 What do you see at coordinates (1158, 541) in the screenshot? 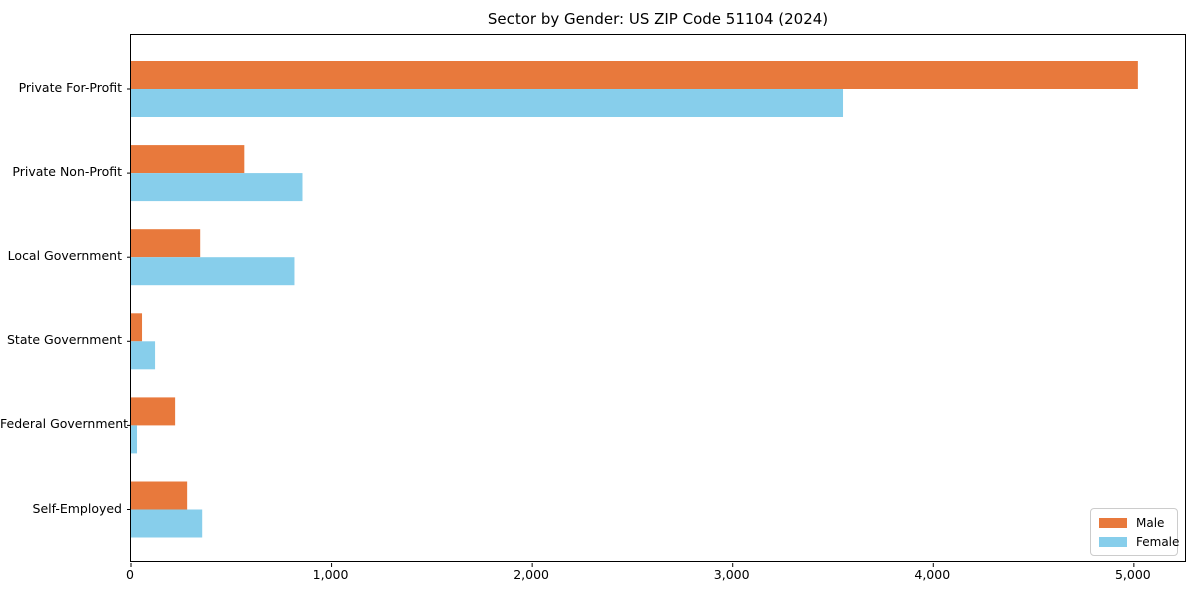
I see `legend-label-female: Female` at bounding box center [1158, 541].